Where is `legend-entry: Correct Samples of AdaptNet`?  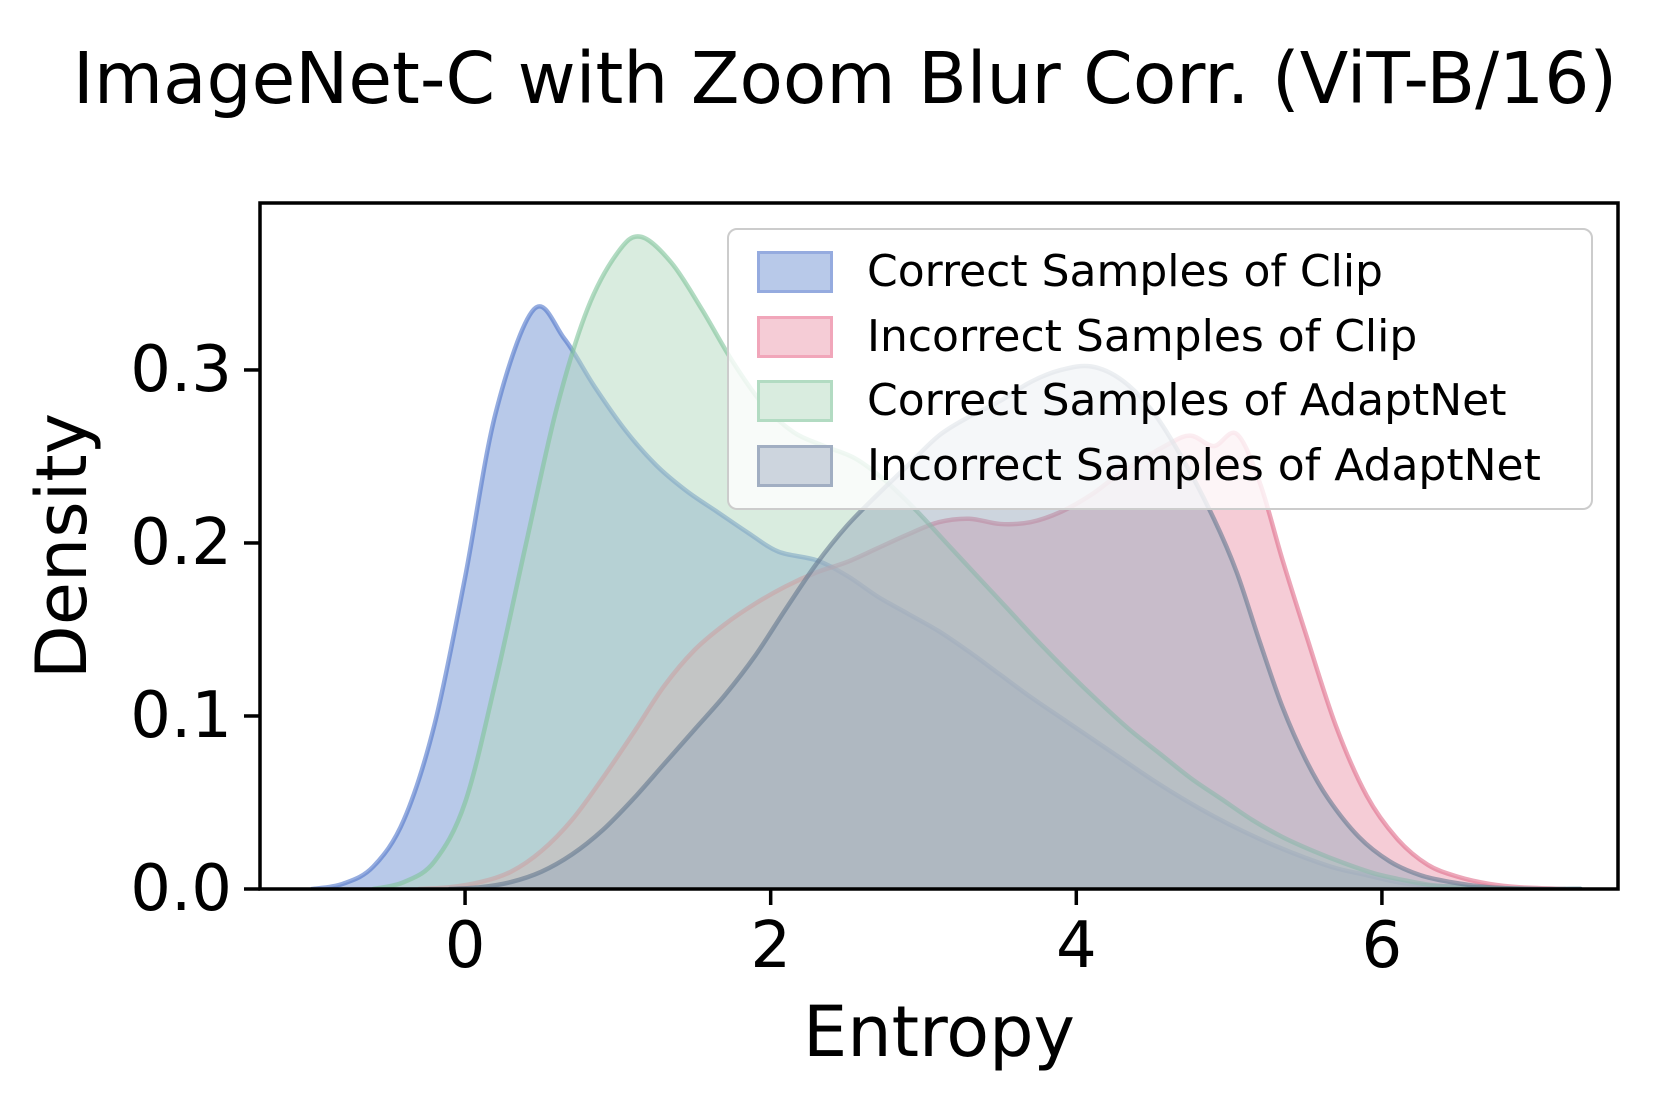 legend-entry: Correct Samples of AdaptNet is located at coordinates (1174, 401).